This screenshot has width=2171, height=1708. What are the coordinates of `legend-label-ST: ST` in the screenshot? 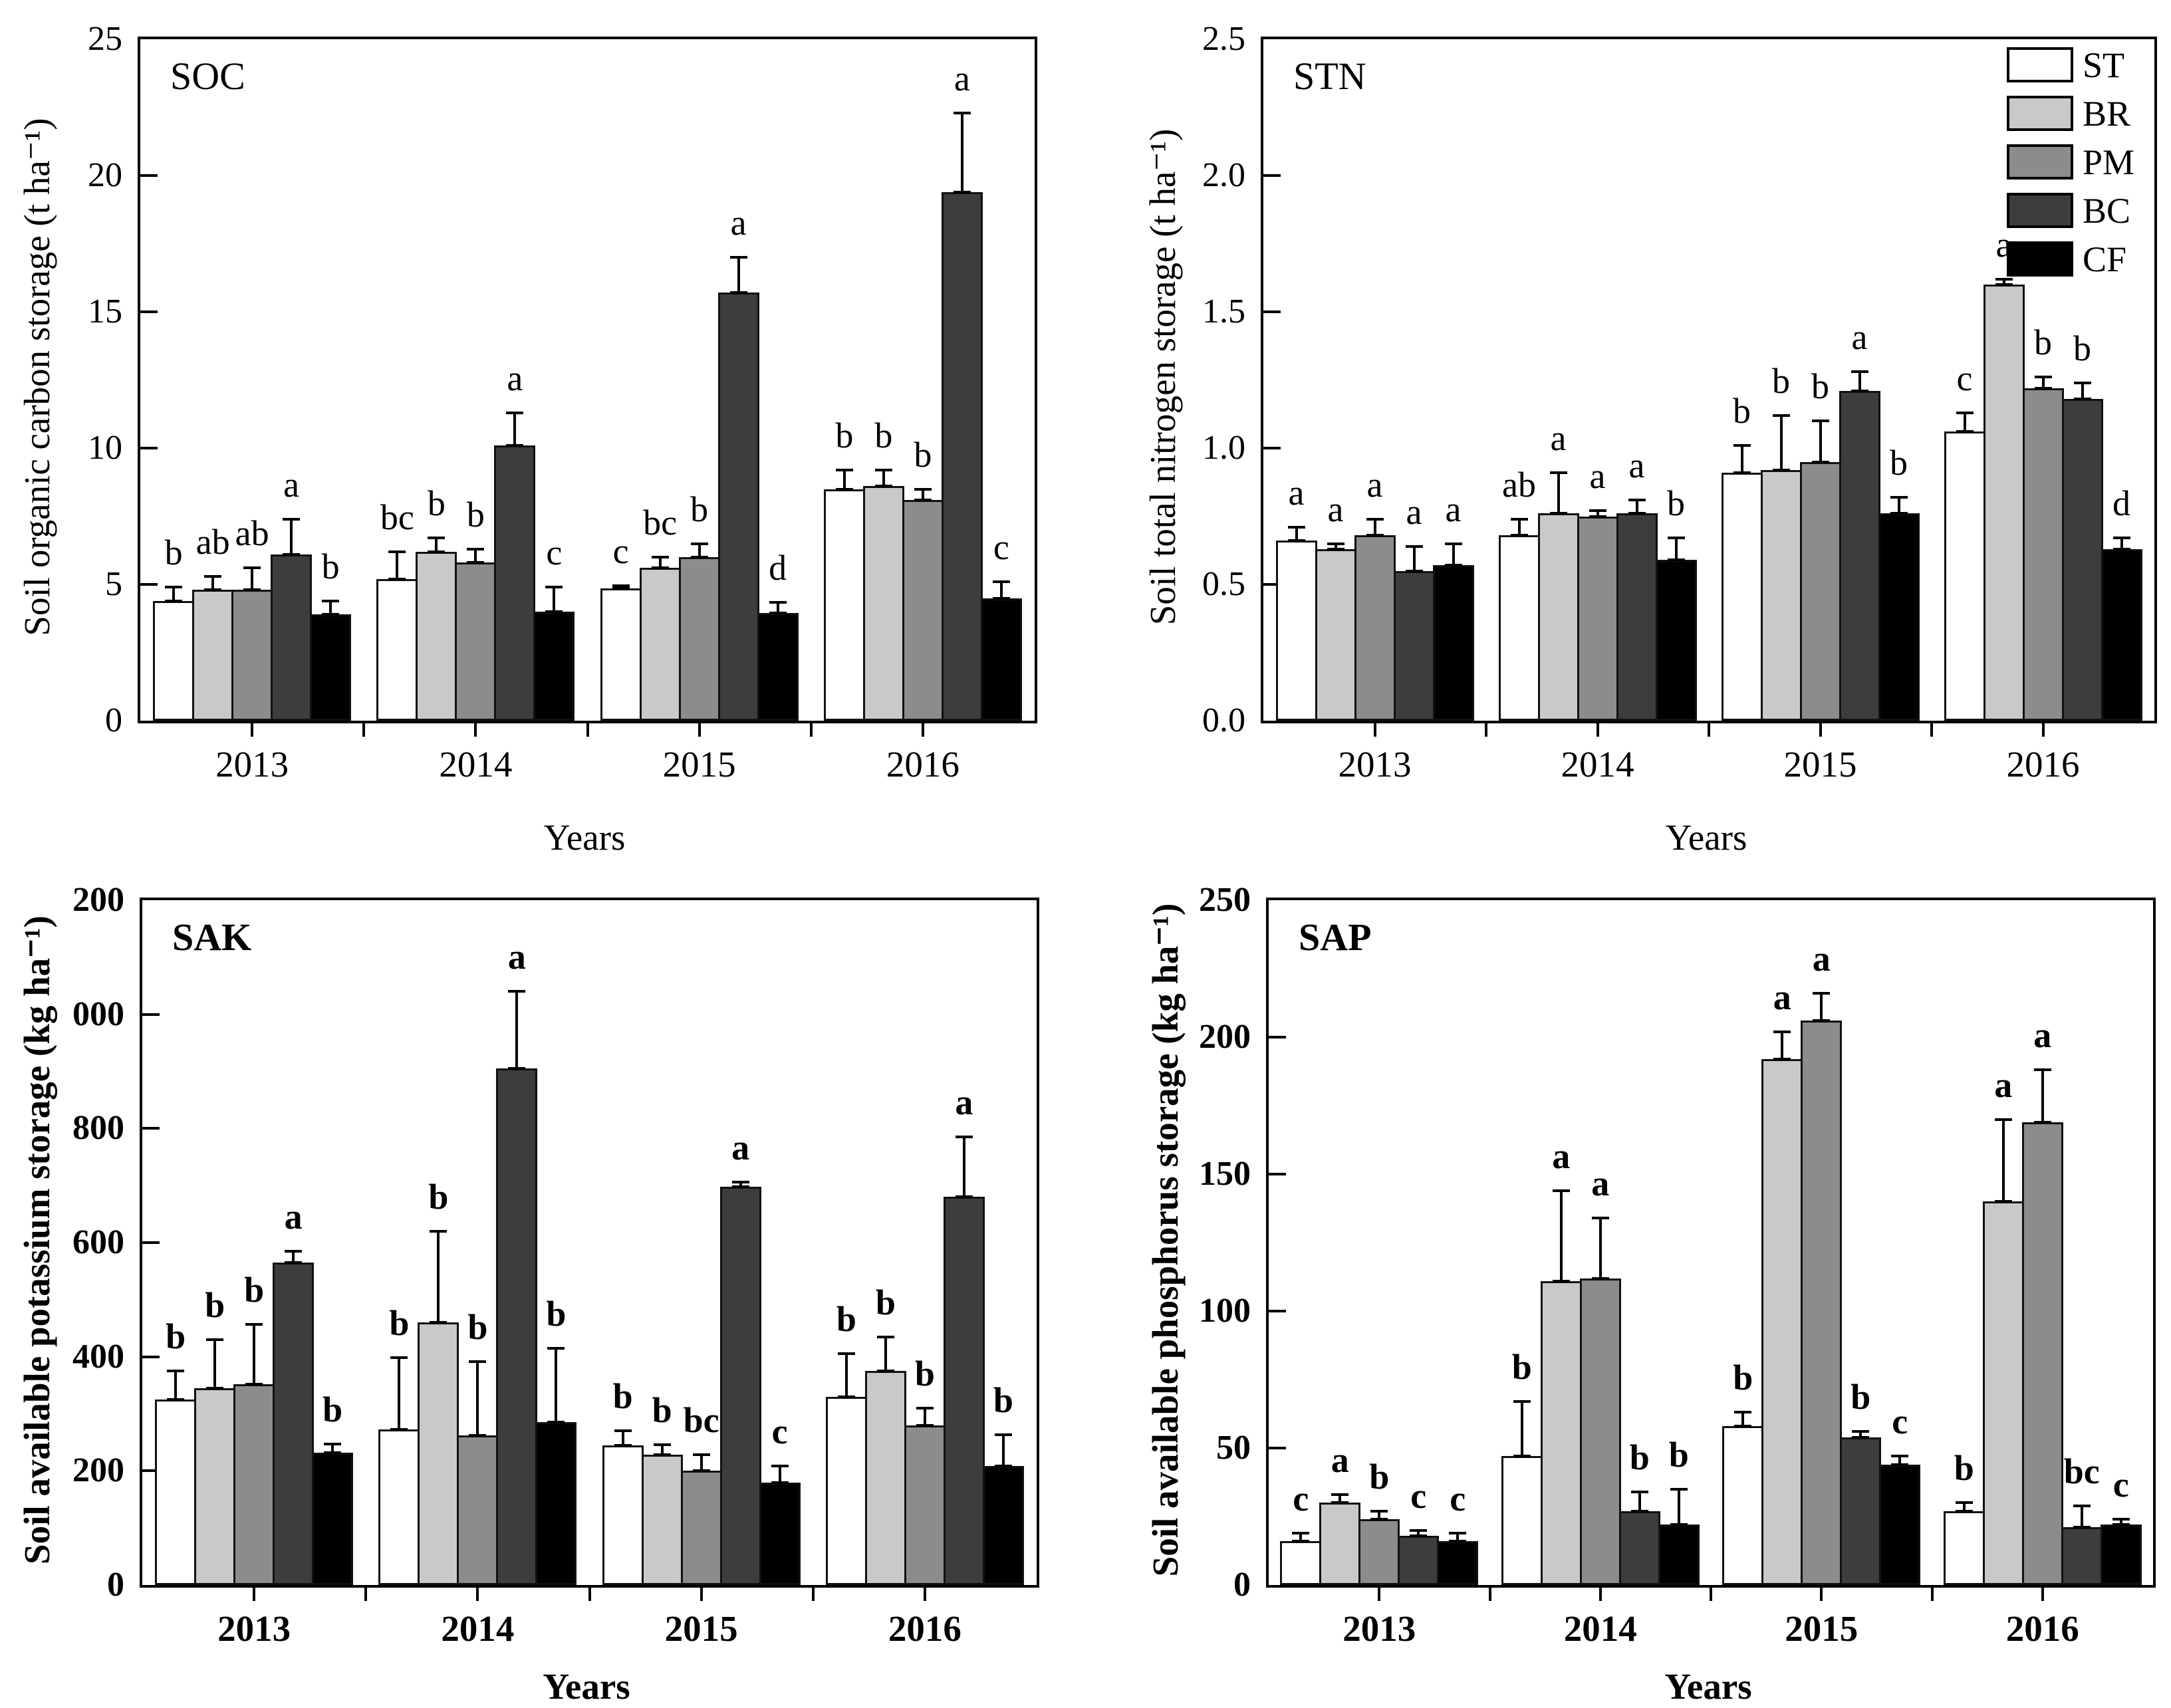 It's located at (2104, 65).